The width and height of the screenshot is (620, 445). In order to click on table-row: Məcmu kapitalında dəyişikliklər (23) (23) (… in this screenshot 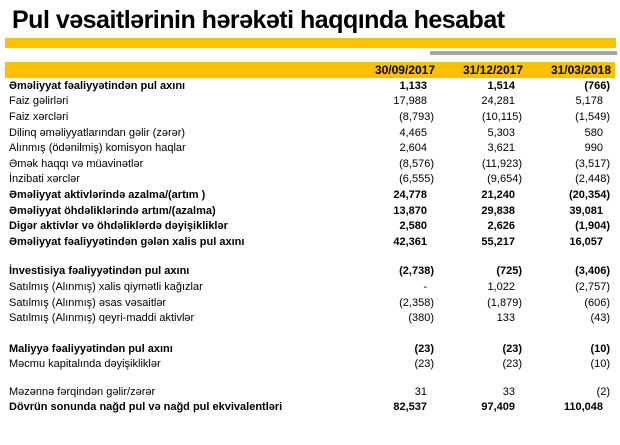, I will do `click(310, 365)`.